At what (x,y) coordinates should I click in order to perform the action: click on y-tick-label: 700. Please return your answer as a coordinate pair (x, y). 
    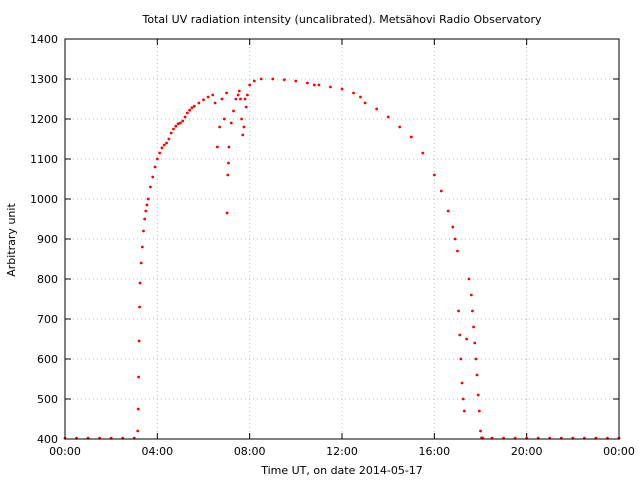
    Looking at the image, I should click on (47, 319).